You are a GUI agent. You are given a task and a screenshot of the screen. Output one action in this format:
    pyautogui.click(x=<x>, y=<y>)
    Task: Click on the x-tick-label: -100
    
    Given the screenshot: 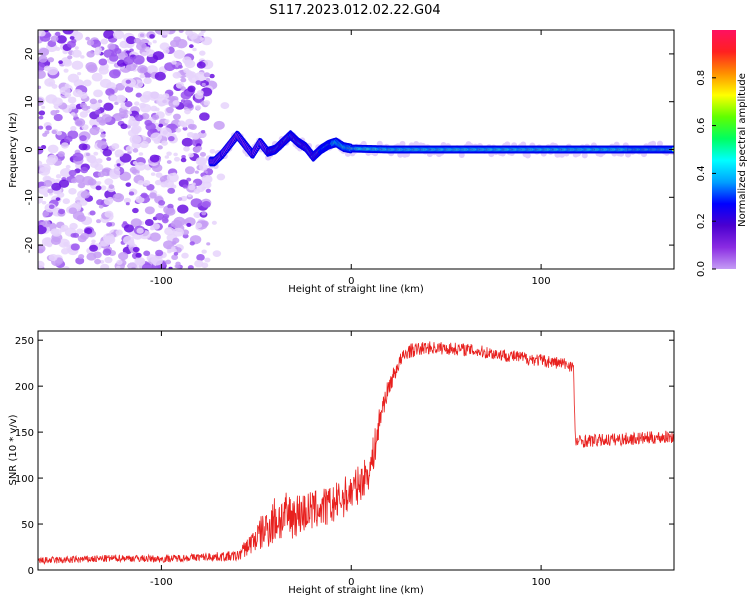 What is the action you would take?
    pyautogui.click(x=161, y=582)
    